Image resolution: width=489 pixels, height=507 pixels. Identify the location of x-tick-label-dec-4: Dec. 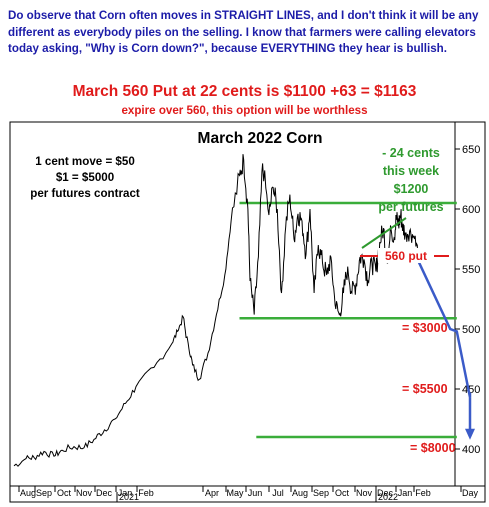
(104, 493).